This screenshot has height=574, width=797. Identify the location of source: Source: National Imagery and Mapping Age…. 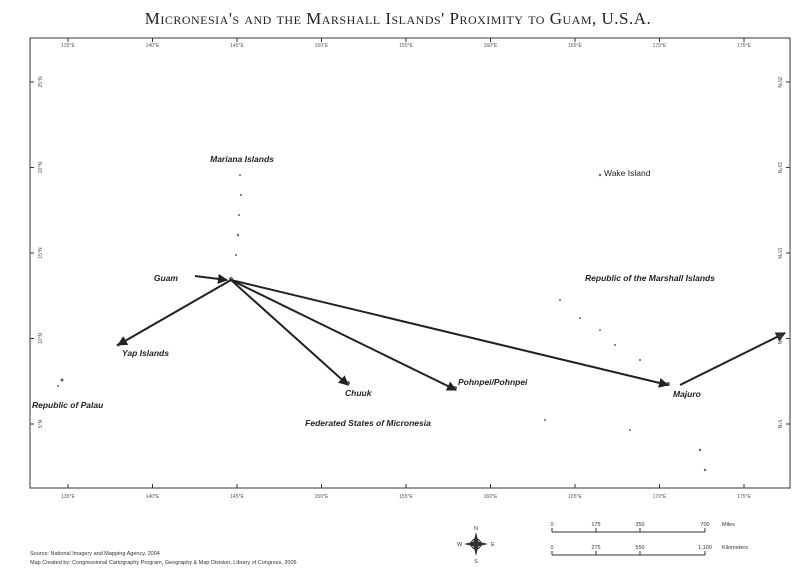
(95, 554).